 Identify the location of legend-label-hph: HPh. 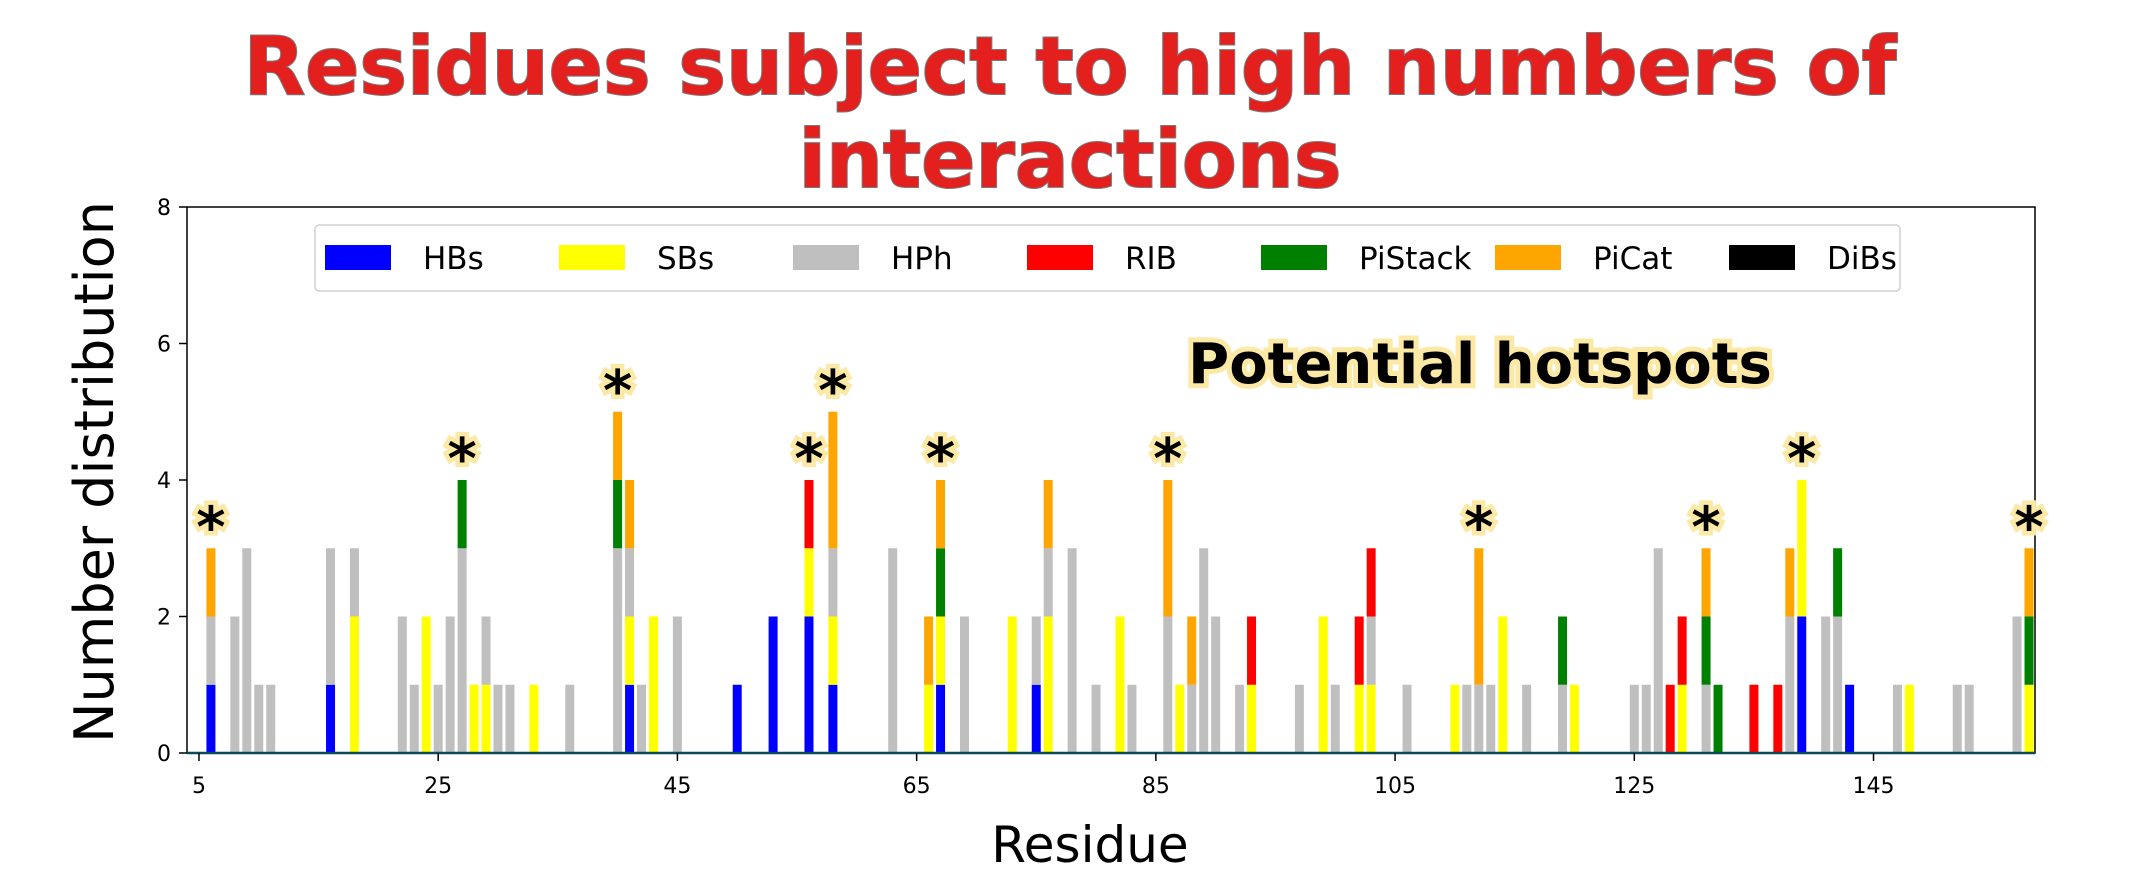
(922, 259).